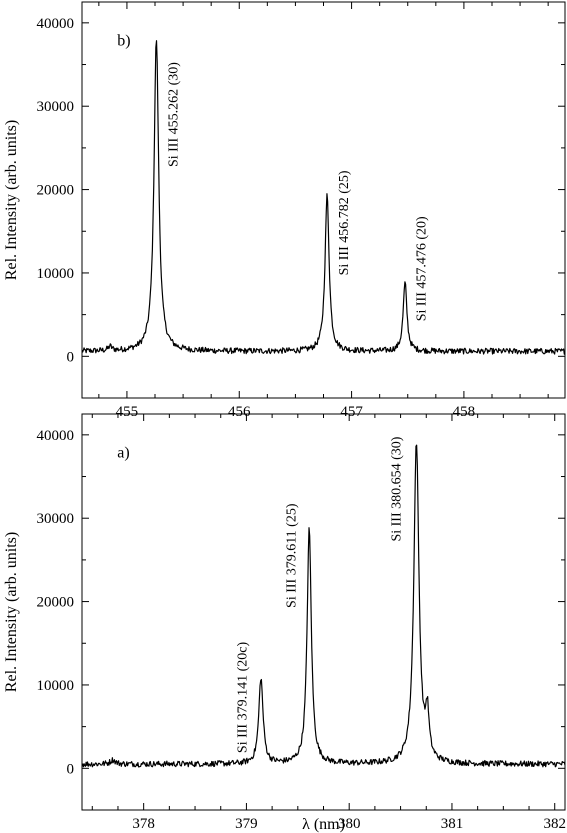 The width and height of the screenshot is (567, 833). Describe the element at coordinates (173, 114) in the screenshot. I see `peak-annotation: Si III 455.262 (30)` at that location.